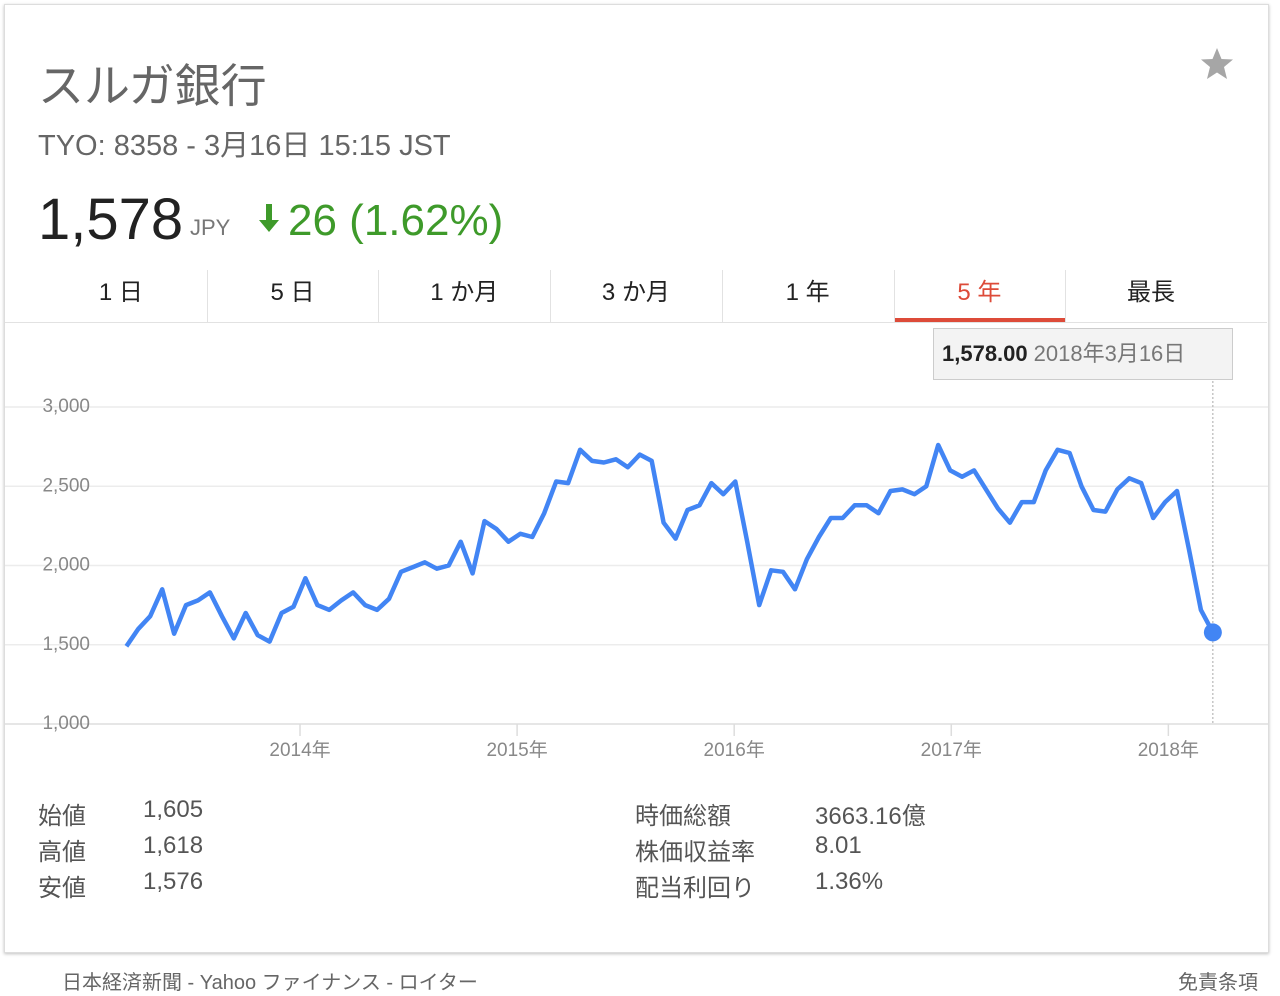  I want to click on price-change: 26 (1.62%), so click(396, 220).